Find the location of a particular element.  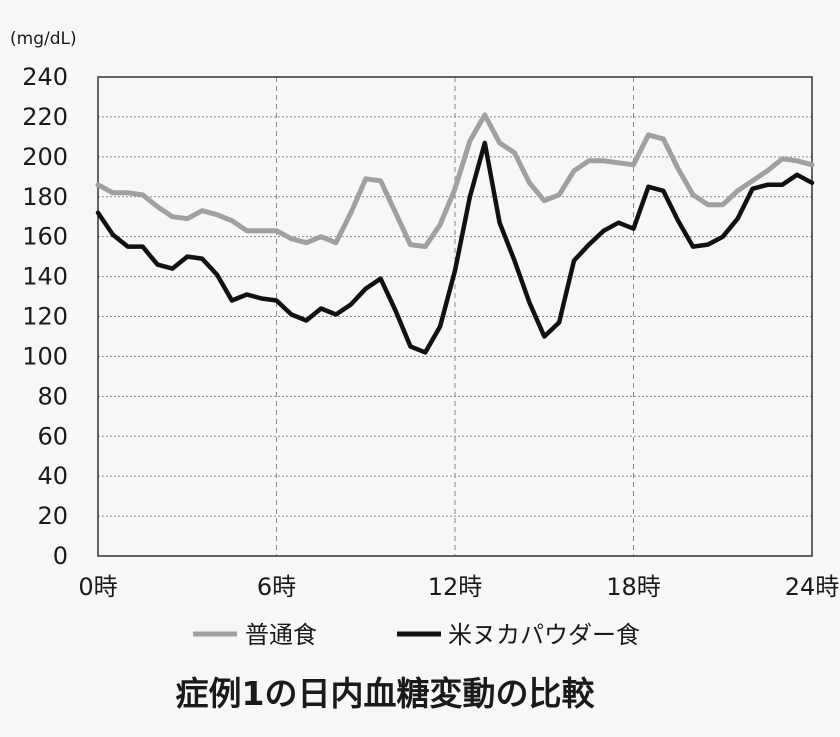

y-tick-label: 220 is located at coordinates (45, 117).